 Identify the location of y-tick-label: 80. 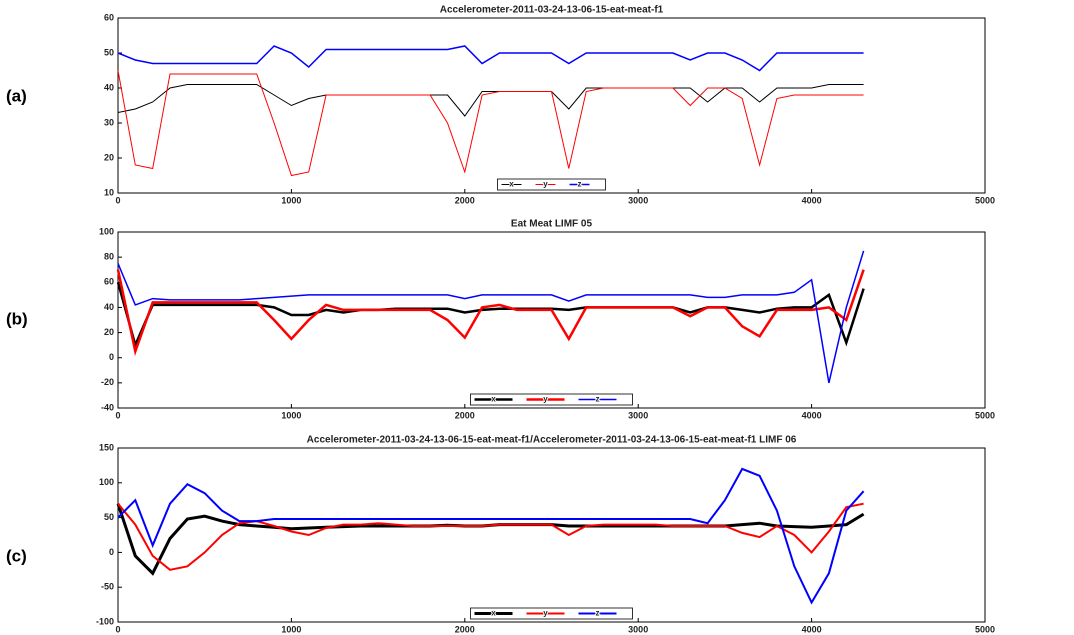
(109, 257).